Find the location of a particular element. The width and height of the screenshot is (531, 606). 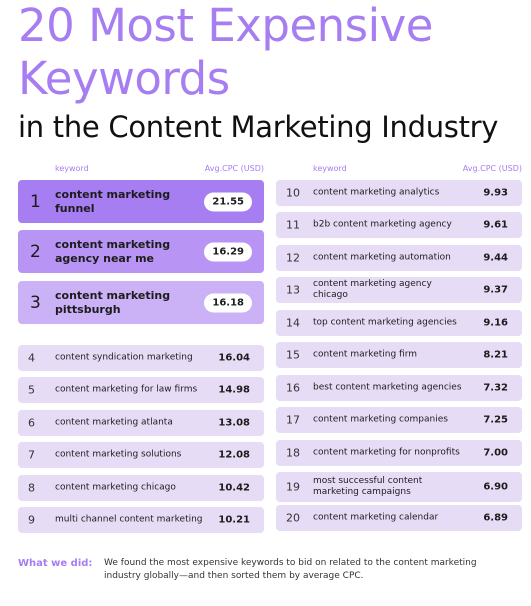

table-row: 3 content marketing pittsburgh 16.18 is located at coordinates (141, 302).